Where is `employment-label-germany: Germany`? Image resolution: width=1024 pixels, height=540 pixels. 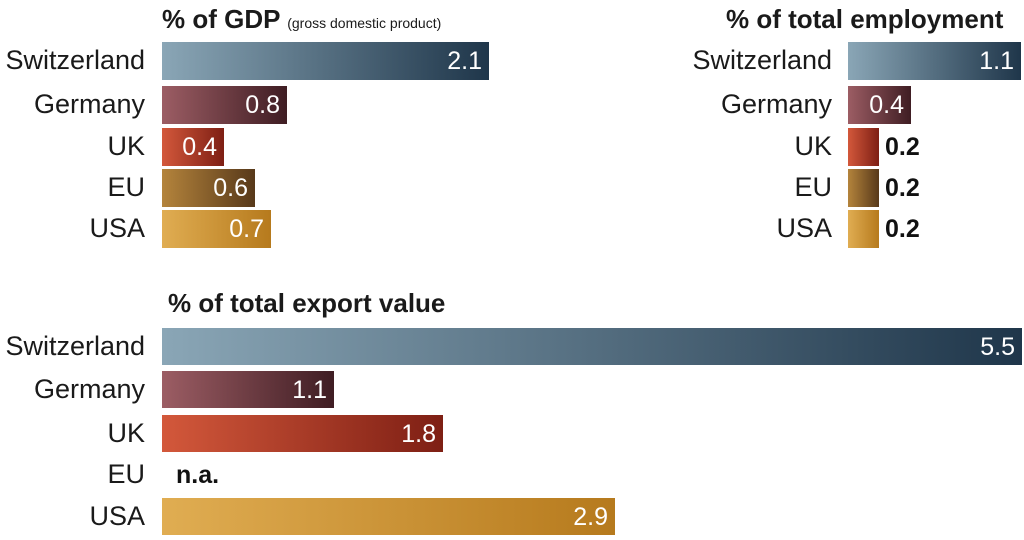
employment-label-germany: Germany is located at coordinates (776, 104).